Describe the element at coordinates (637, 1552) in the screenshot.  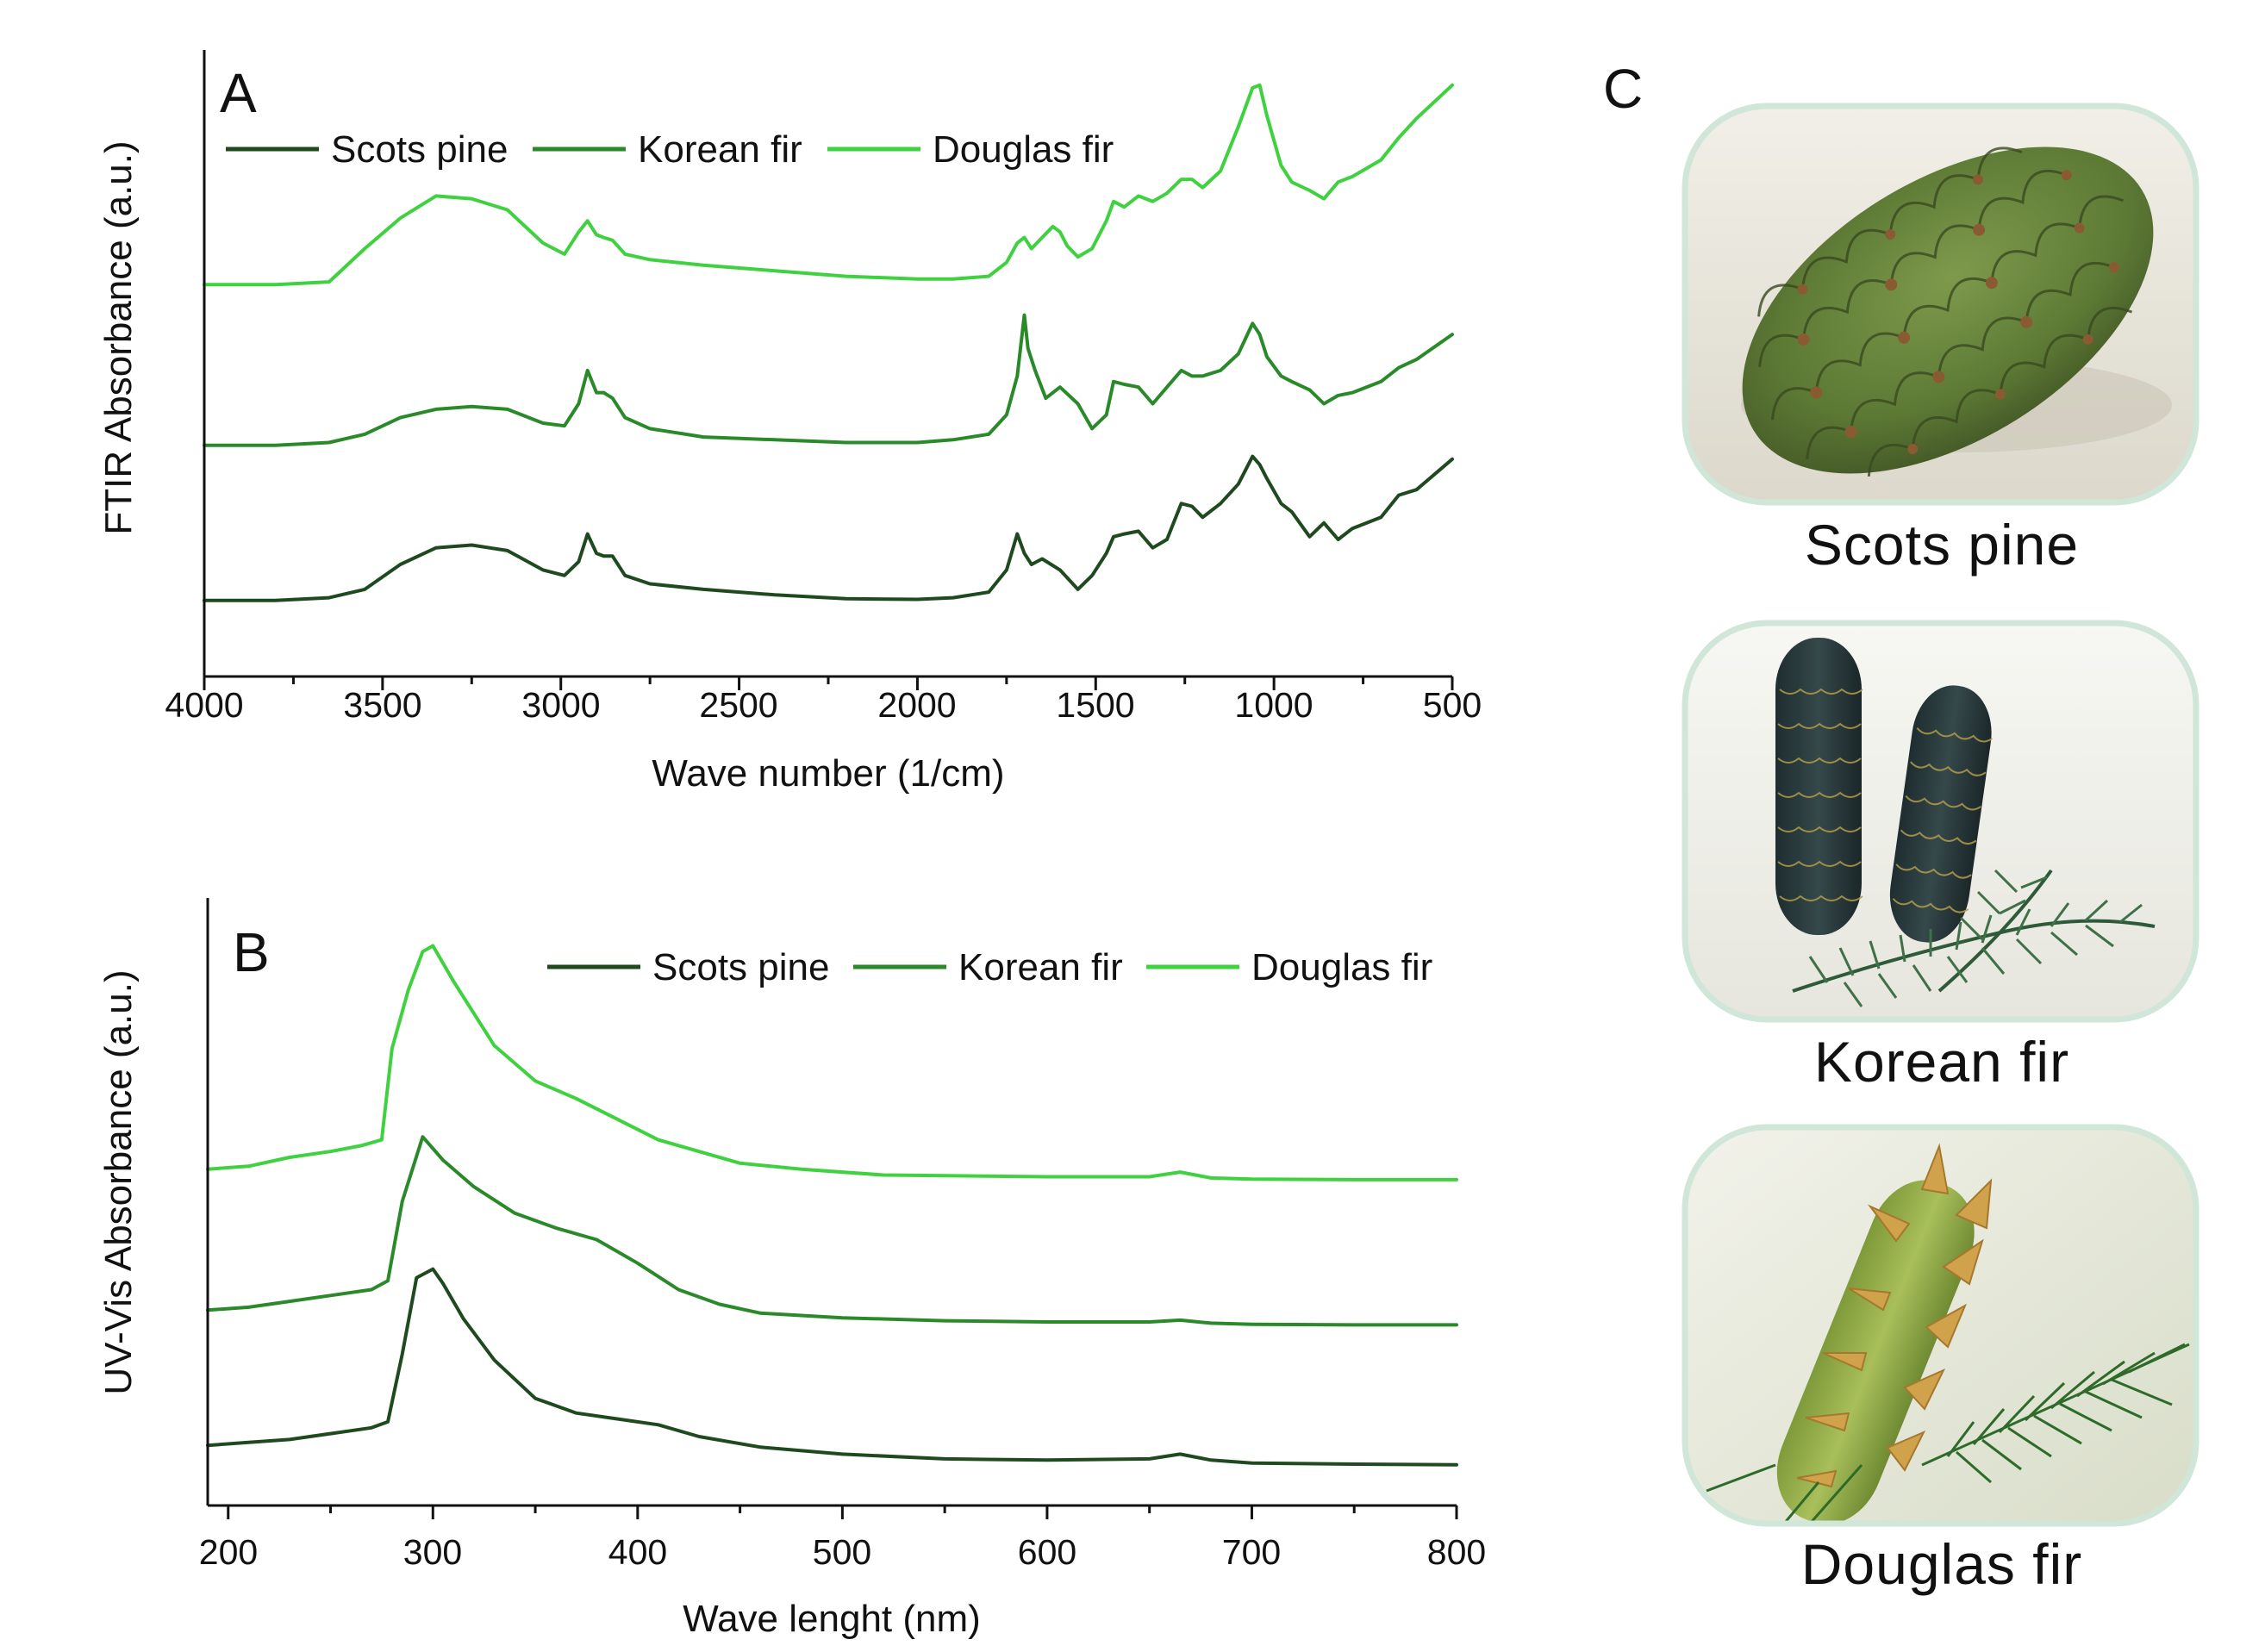
I see `uvvis-x-tick-label: 400` at that location.